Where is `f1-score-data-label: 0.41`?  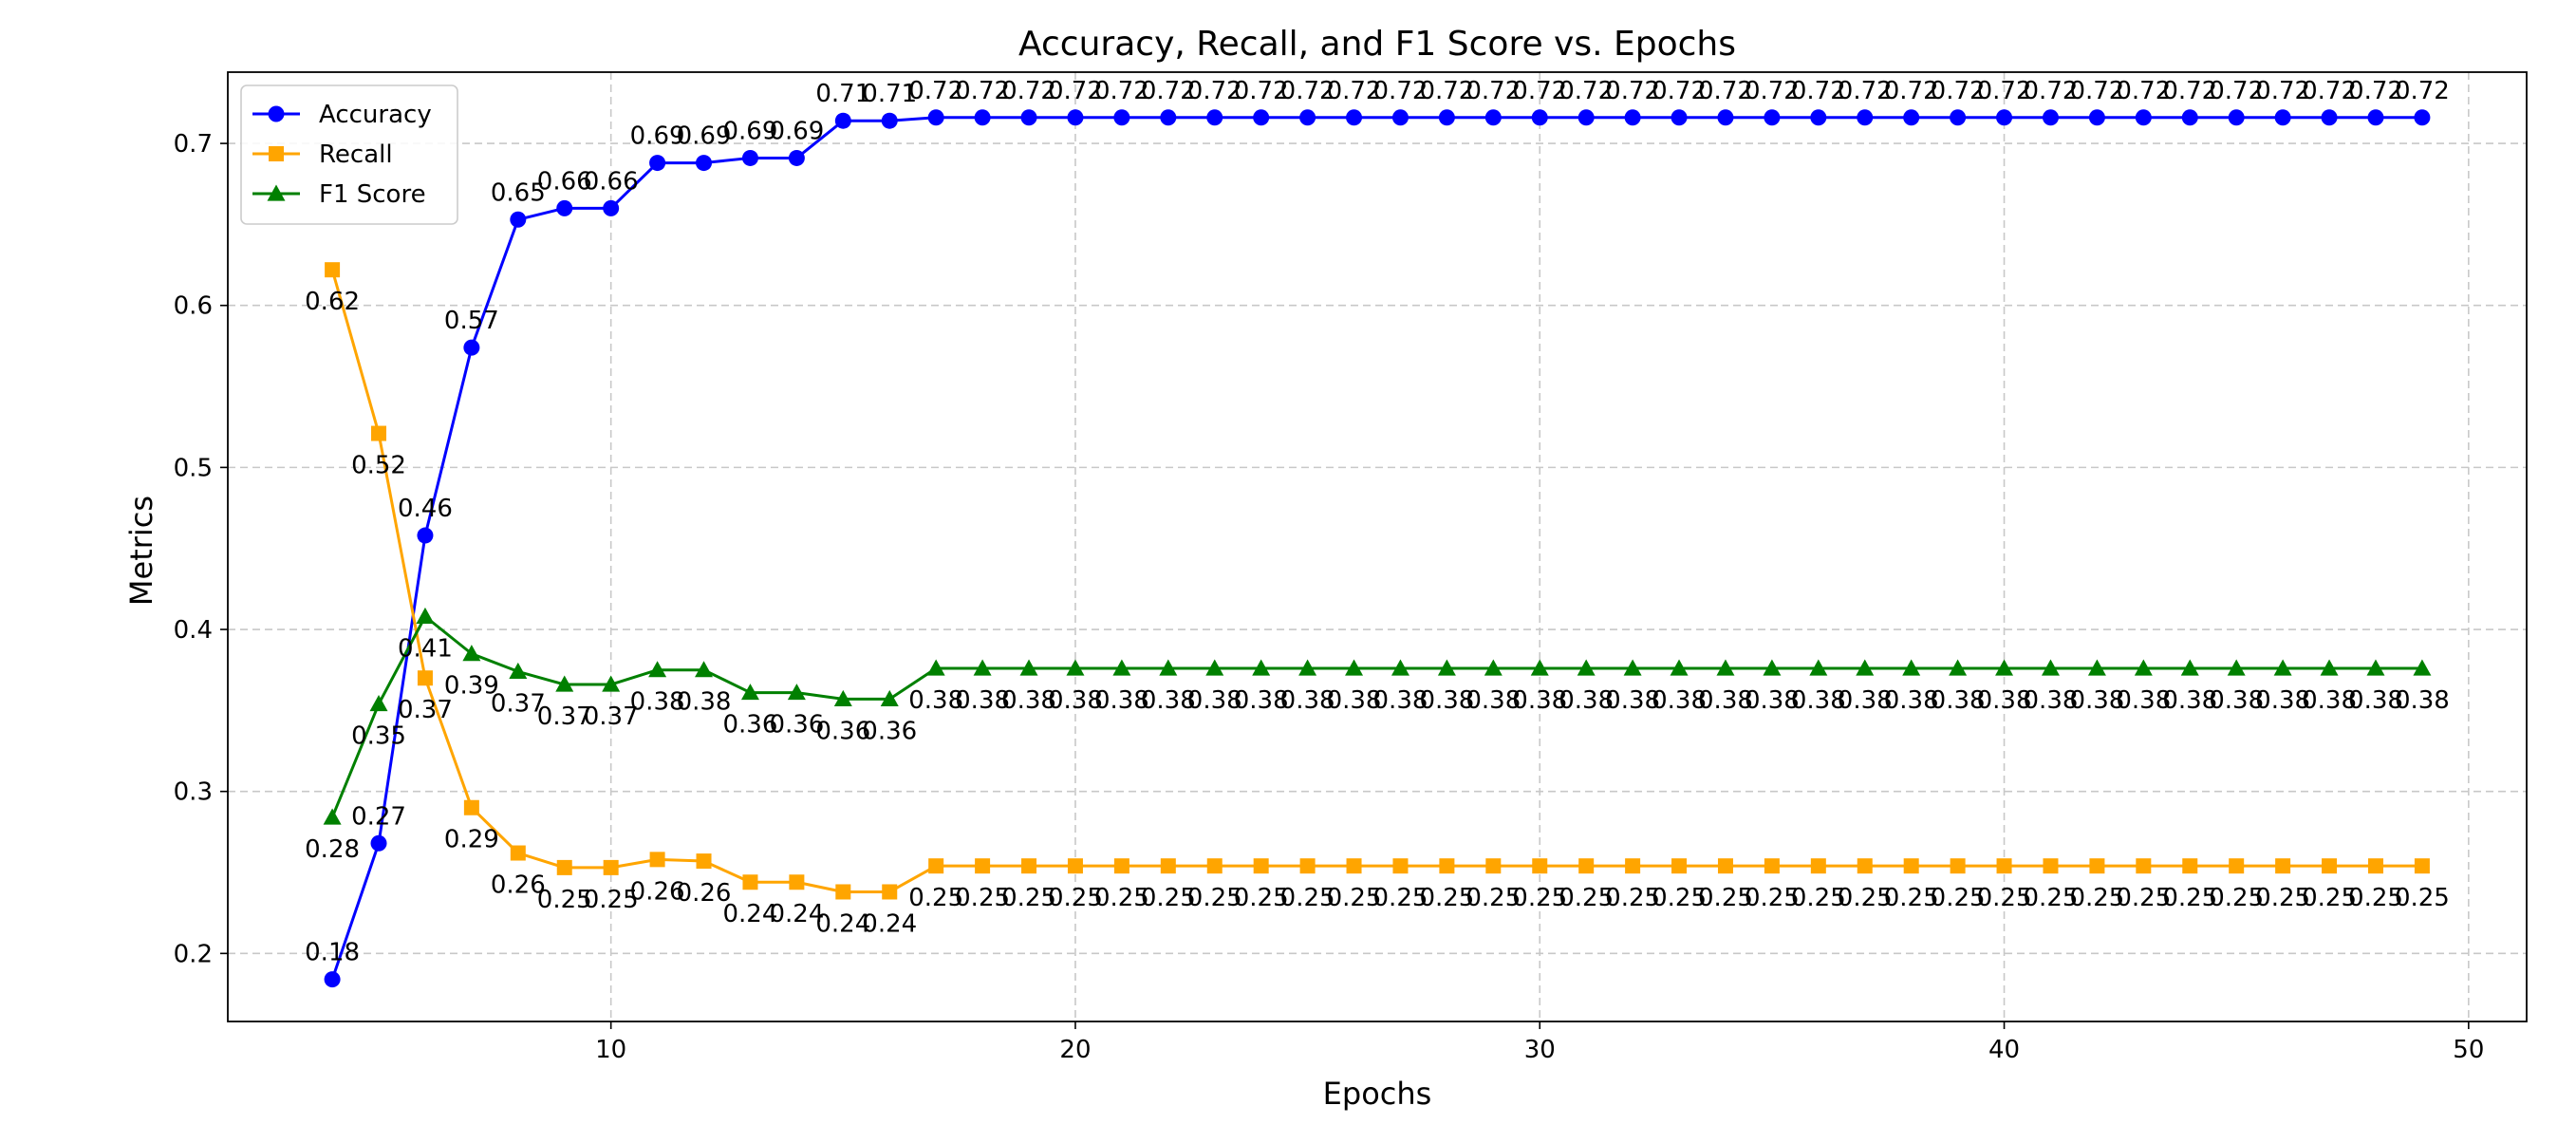 f1-score-data-label: 0.41 is located at coordinates (426, 649).